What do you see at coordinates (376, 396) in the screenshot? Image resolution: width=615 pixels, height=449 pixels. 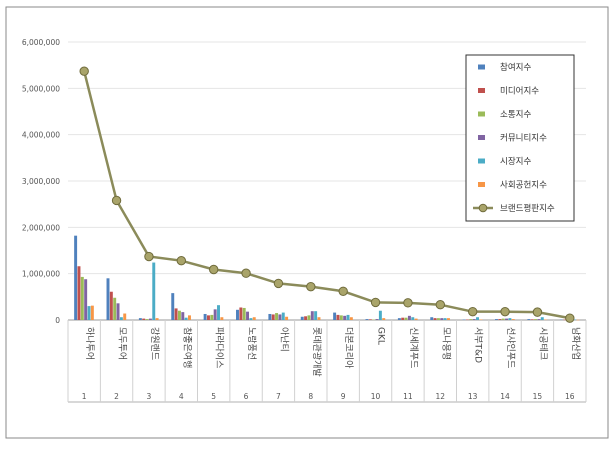 I see `x-category-number: 10` at bounding box center [376, 396].